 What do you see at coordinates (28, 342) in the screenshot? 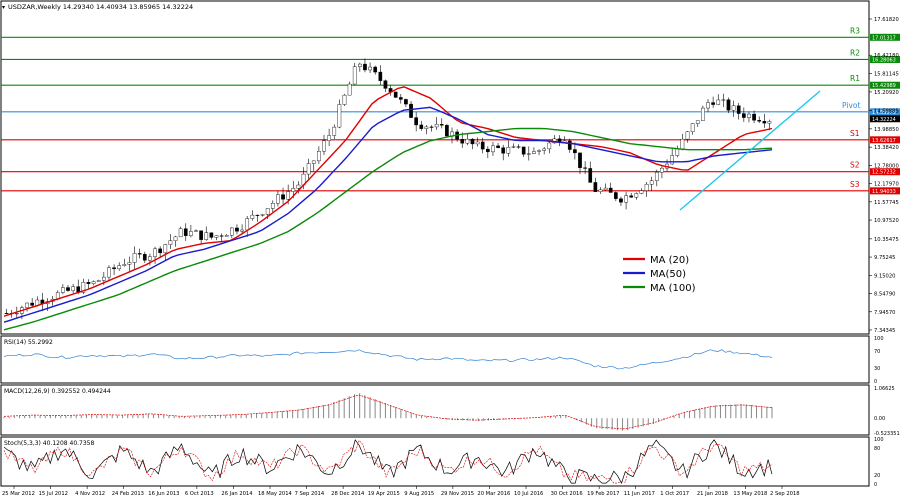
I see `rsi-title: RSI(14) 55.2992` at bounding box center [28, 342].